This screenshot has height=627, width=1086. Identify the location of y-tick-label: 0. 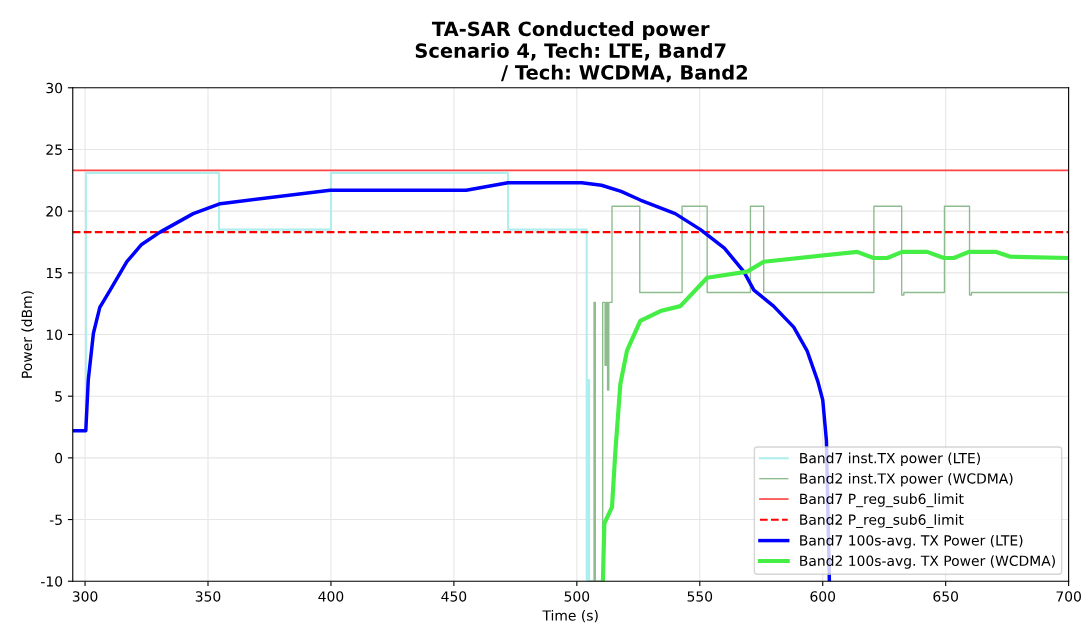
(59, 458).